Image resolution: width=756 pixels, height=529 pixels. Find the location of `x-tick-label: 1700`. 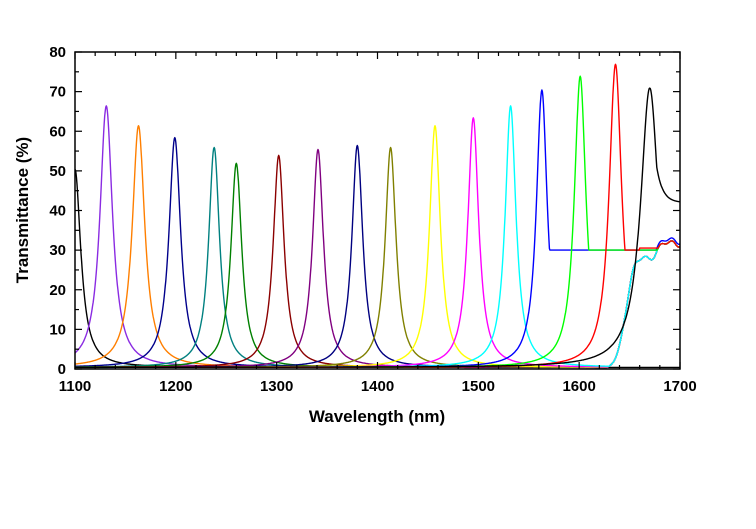

x-tick-label: 1700 is located at coordinates (679, 386).